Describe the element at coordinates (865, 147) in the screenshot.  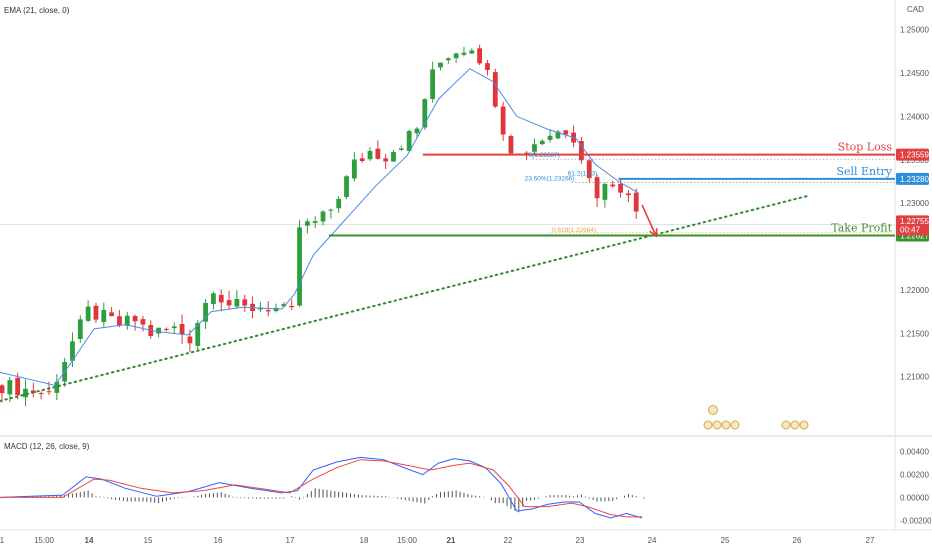
I see `level-label: Stop Loss` at that location.